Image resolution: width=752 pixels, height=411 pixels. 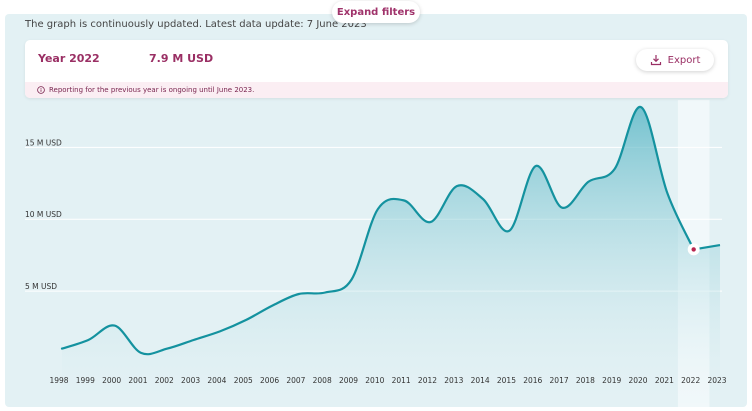 I want to click on x-tick-label: 2006, so click(x=269, y=380).